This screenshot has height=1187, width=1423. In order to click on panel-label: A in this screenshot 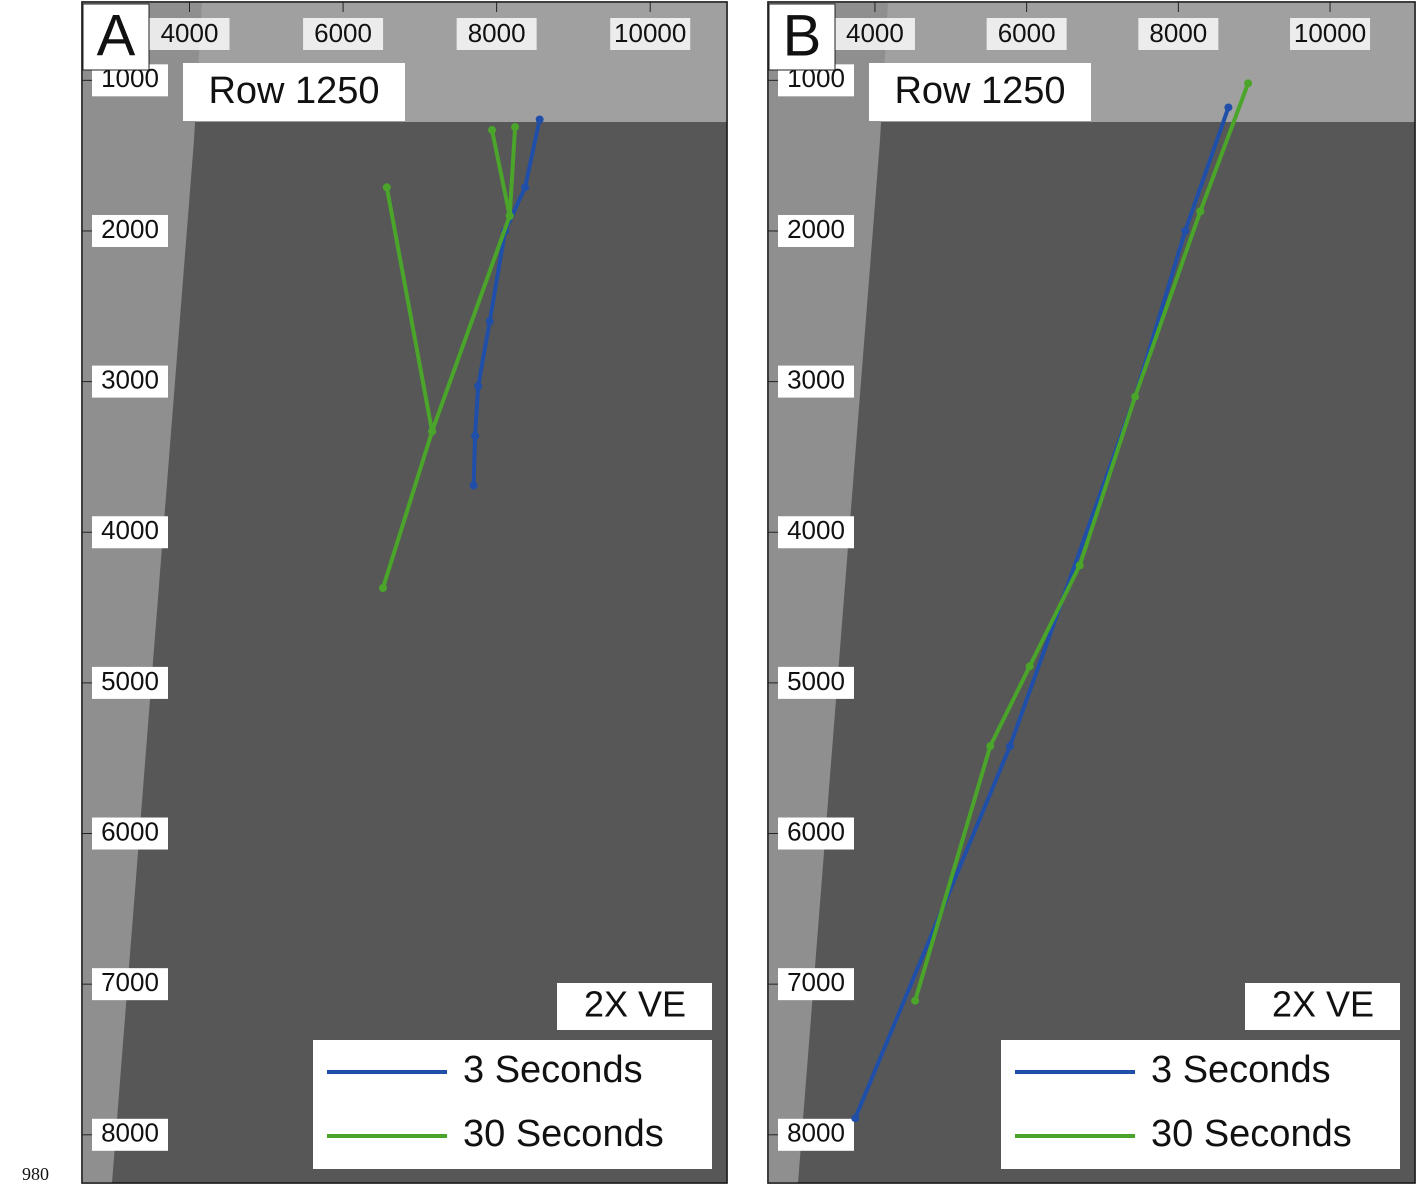, I will do `click(116, 35)`.